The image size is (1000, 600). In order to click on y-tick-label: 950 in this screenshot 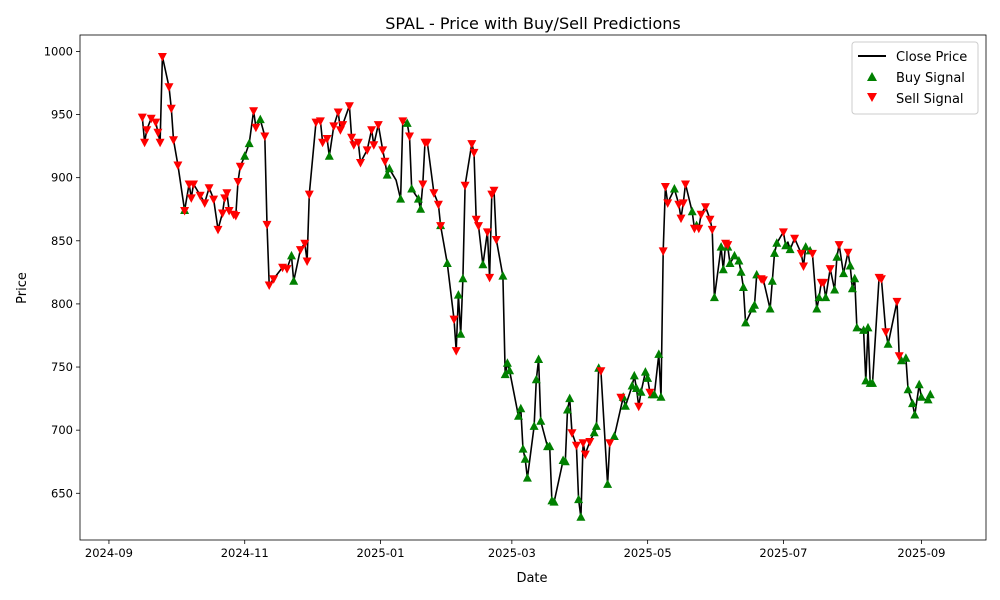, I will do `click(62, 115)`.